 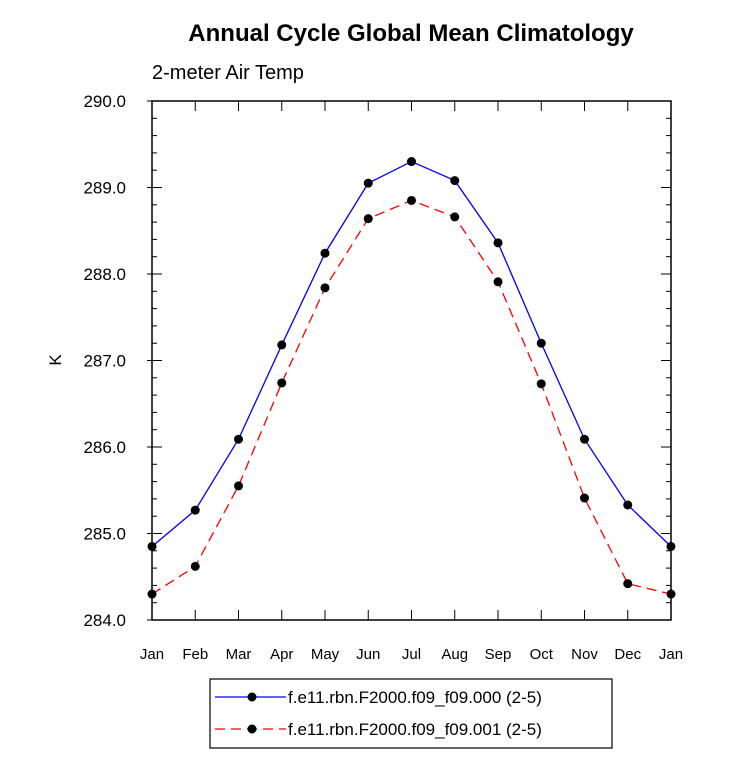 I want to click on y-tick-label: 286.0, so click(x=104, y=447).